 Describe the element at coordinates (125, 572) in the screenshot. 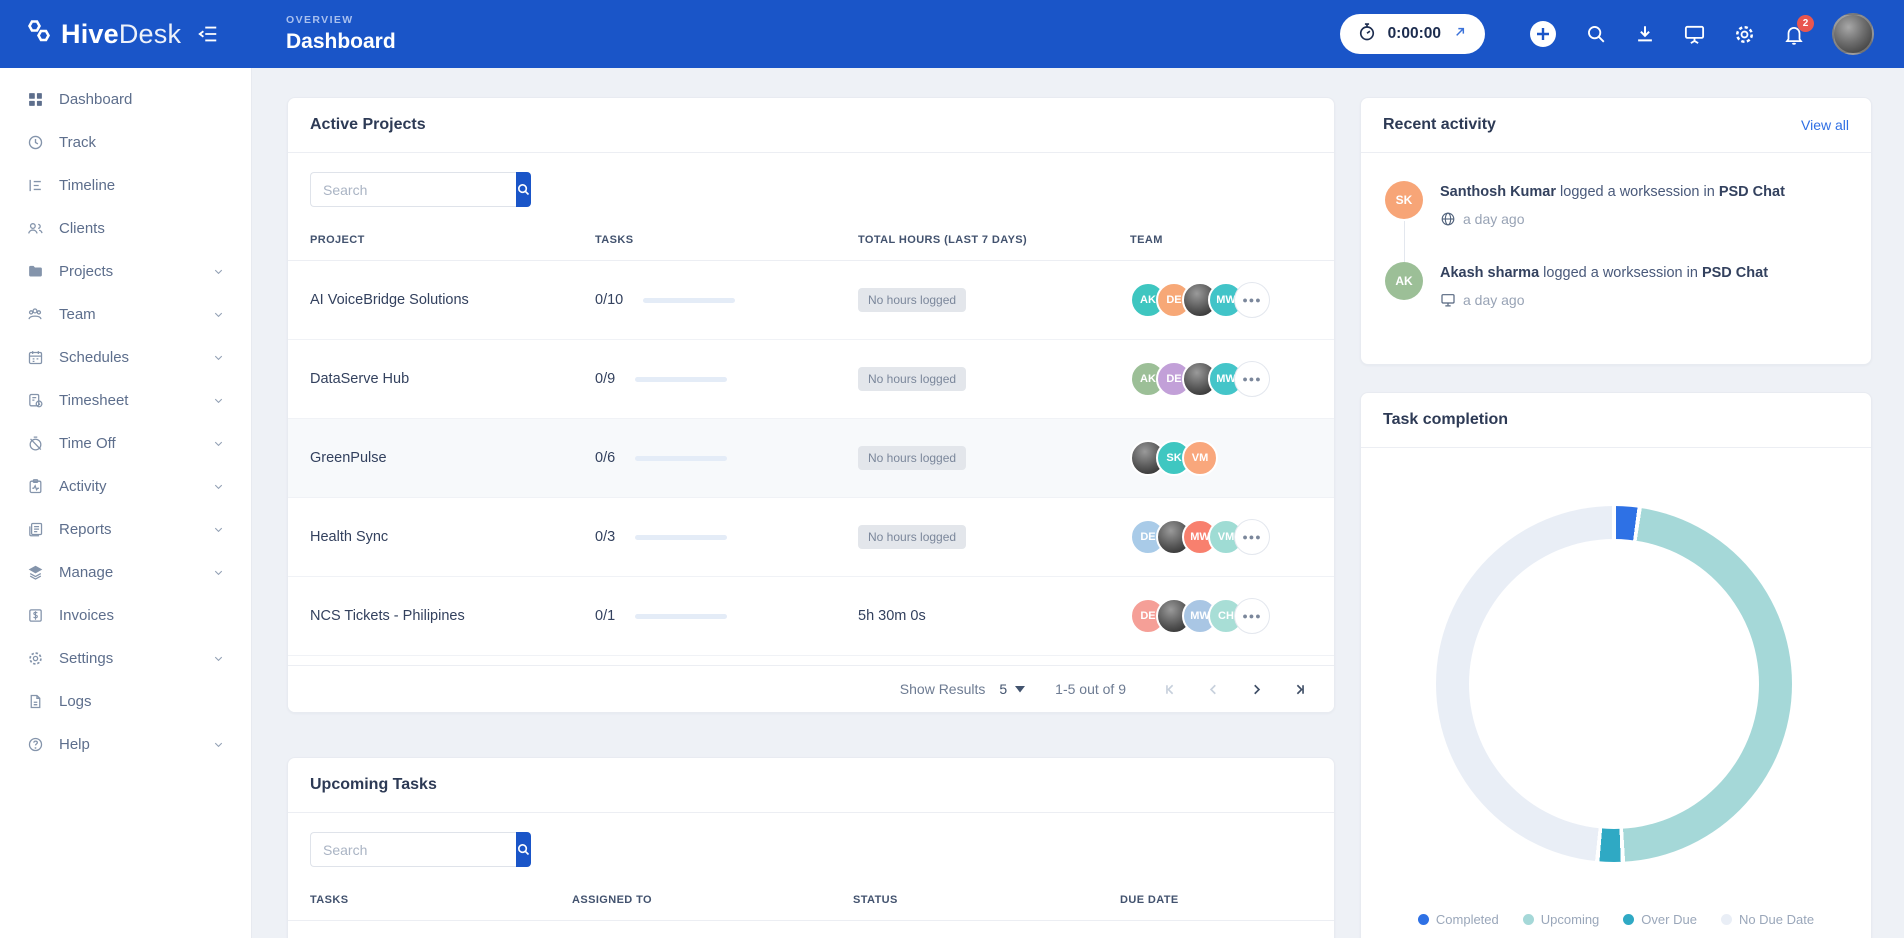

I see `sidebar-item-manage: Manage` at that location.